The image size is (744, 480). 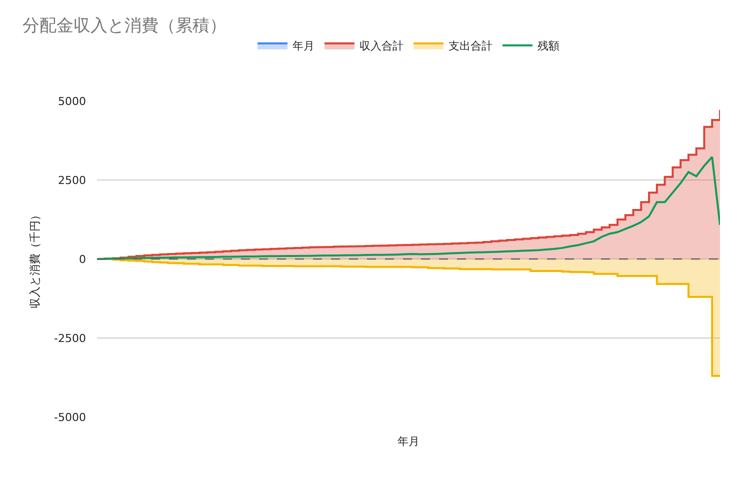 What do you see at coordinates (303, 46) in the screenshot?
I see `legend-label: 年月` at bounding box center [303, 46].